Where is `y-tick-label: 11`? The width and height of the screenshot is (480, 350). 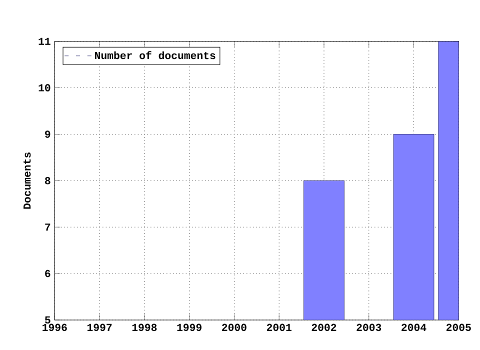 y-tick-label: 11 is located at coordinates (44, 41).